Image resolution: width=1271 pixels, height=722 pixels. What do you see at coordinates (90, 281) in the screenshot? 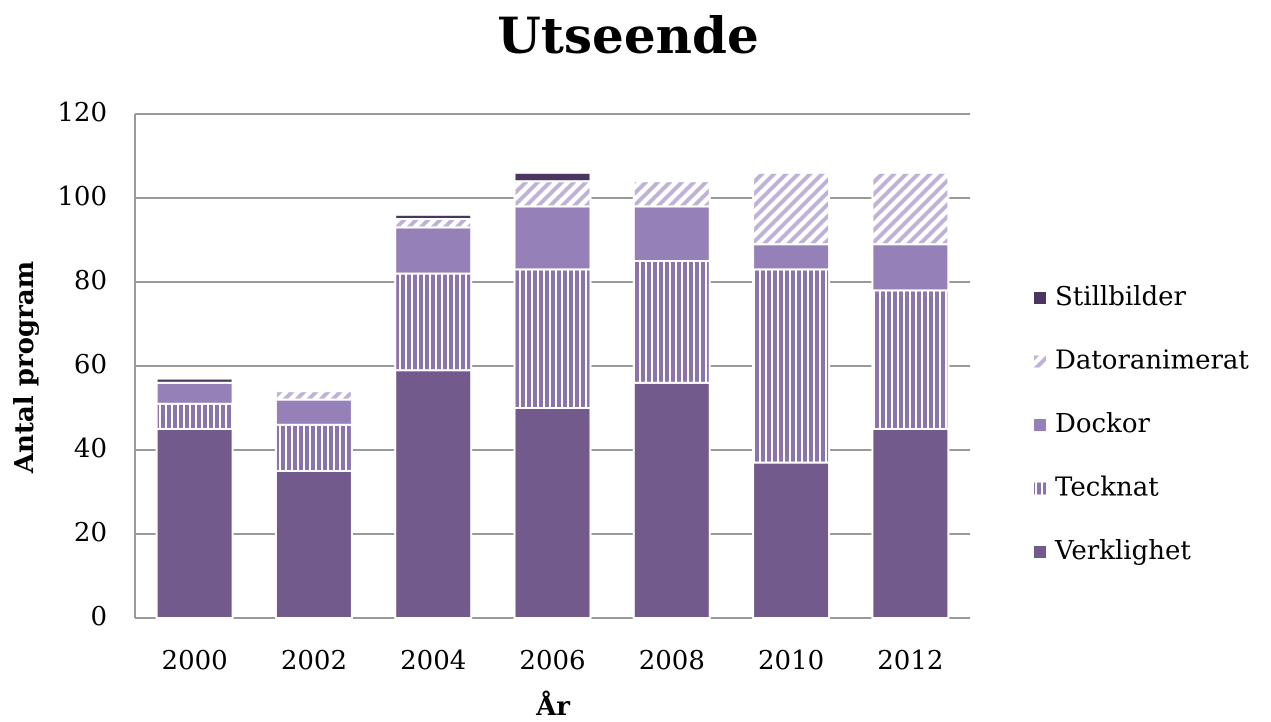
I see `y-tick-label: 80` at bounding box center [90, 281].